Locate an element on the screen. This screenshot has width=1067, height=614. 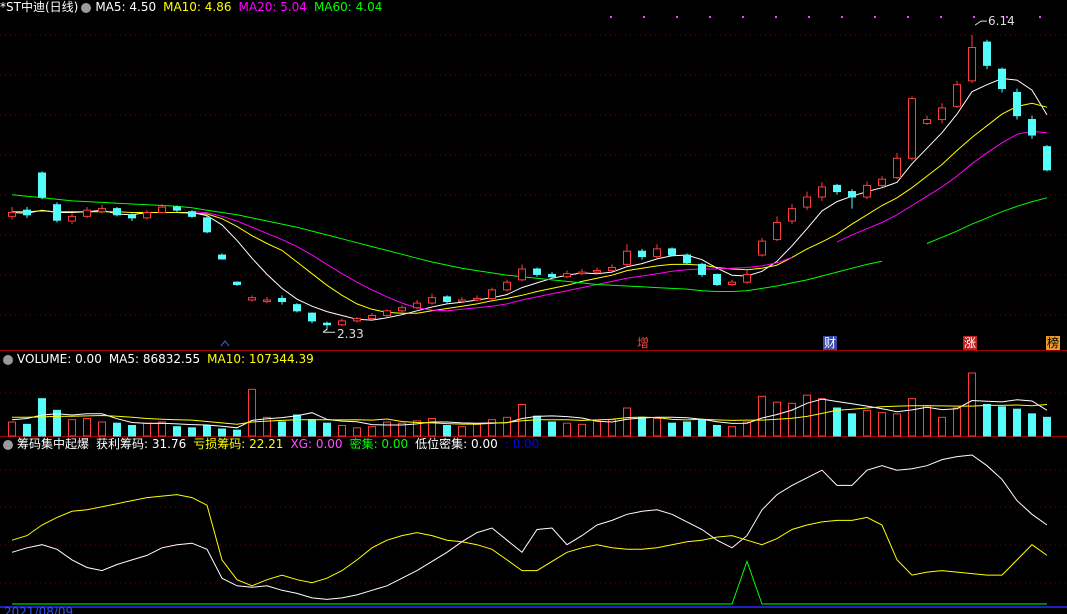
legend-entry: MA5: 86832.55 is located at coordinates (154, 359).